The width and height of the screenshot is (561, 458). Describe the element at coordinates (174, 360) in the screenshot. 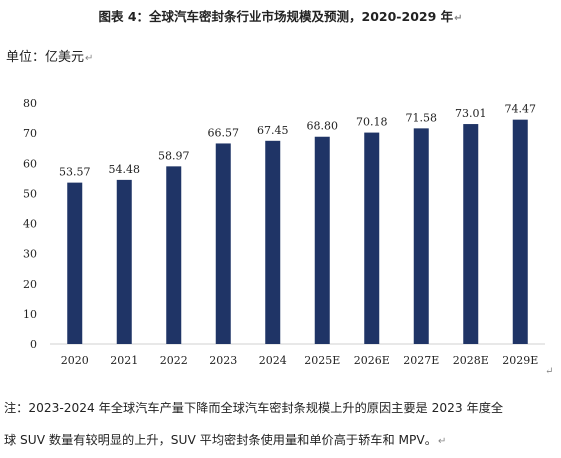

I see `x-tick-label-2022: 2022` at that location.